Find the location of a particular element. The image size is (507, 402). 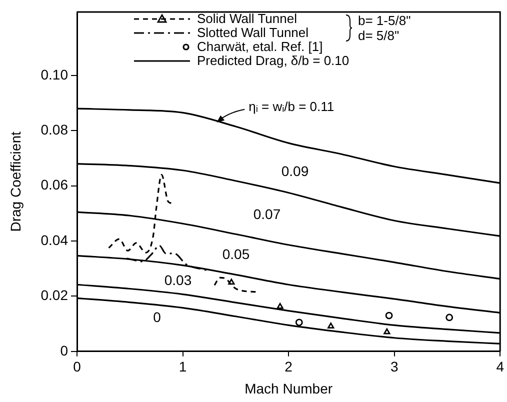

x-tick-label: 4 is located at coordinates (500, 366).